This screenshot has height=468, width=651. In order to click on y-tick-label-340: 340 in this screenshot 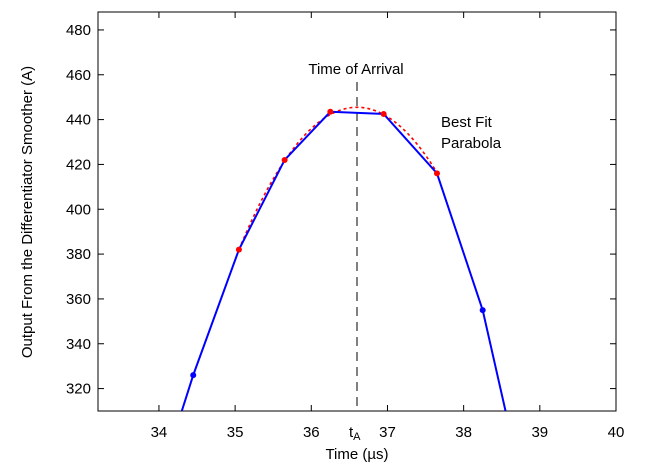, I will do `click(78, 344)`.